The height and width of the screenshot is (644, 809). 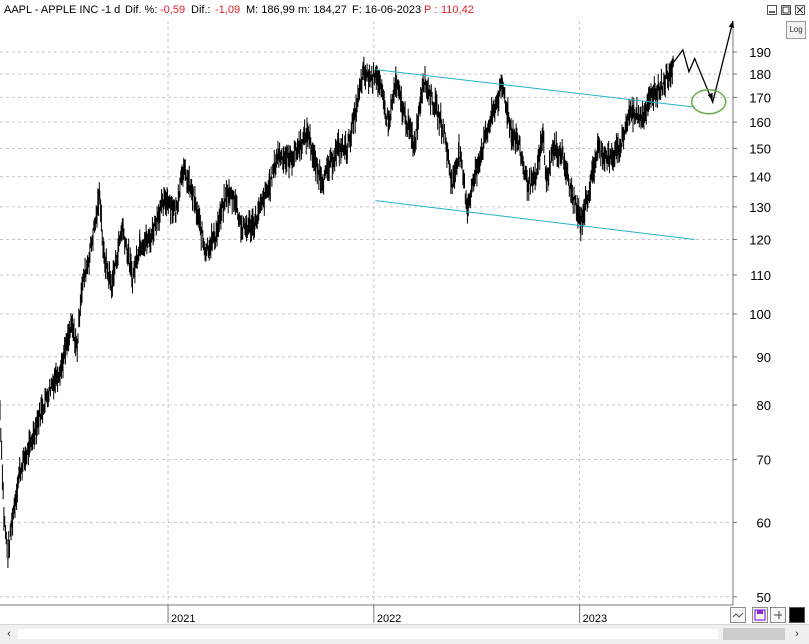 I want to click on channel-upper-line, so click(x=535, y=88).